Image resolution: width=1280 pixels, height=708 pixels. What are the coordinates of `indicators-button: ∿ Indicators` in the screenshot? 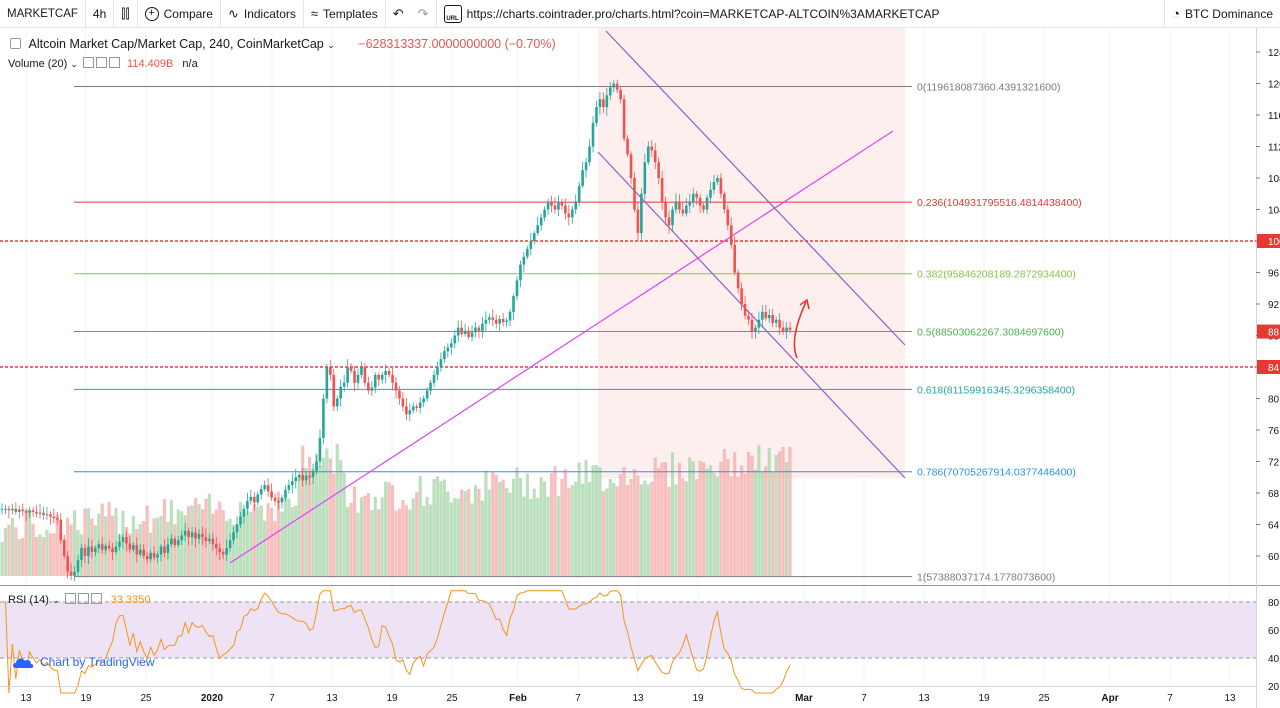 It's located at (262, 14).